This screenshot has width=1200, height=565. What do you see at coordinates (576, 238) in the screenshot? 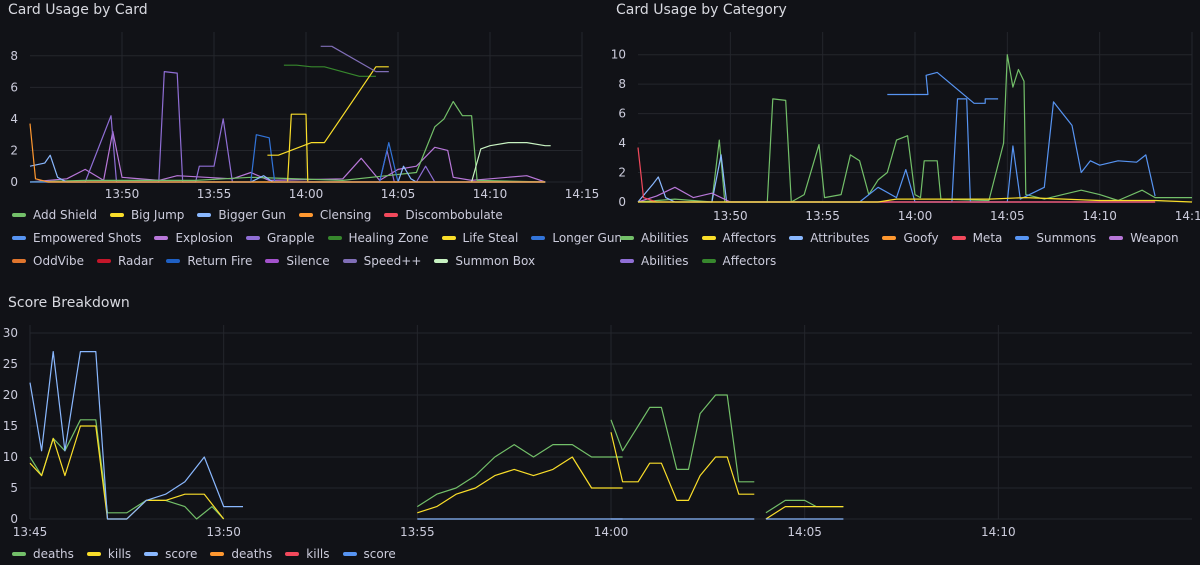
I see `legend-item: Longer Gun` at bounding box center [576, 238].